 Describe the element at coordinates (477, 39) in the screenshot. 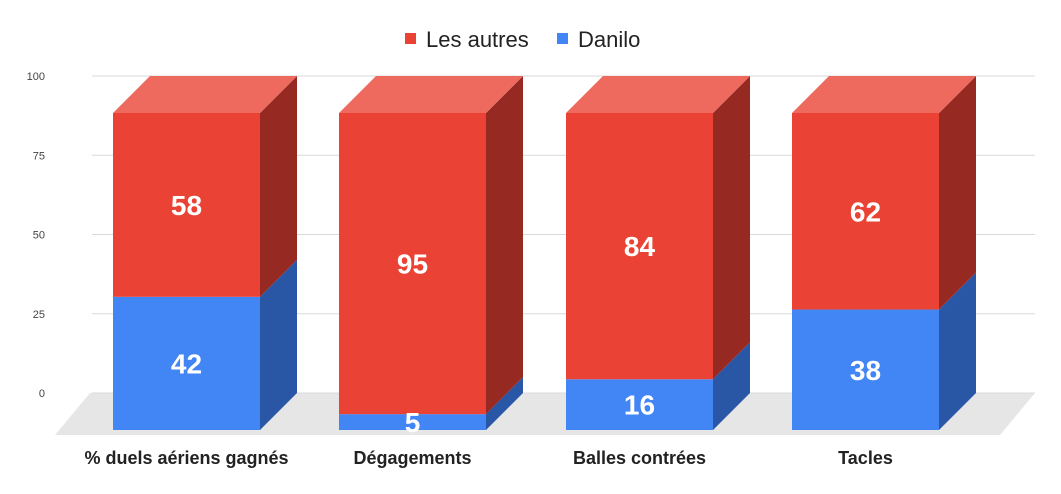

I see `legend-label: Les autres` at that location.